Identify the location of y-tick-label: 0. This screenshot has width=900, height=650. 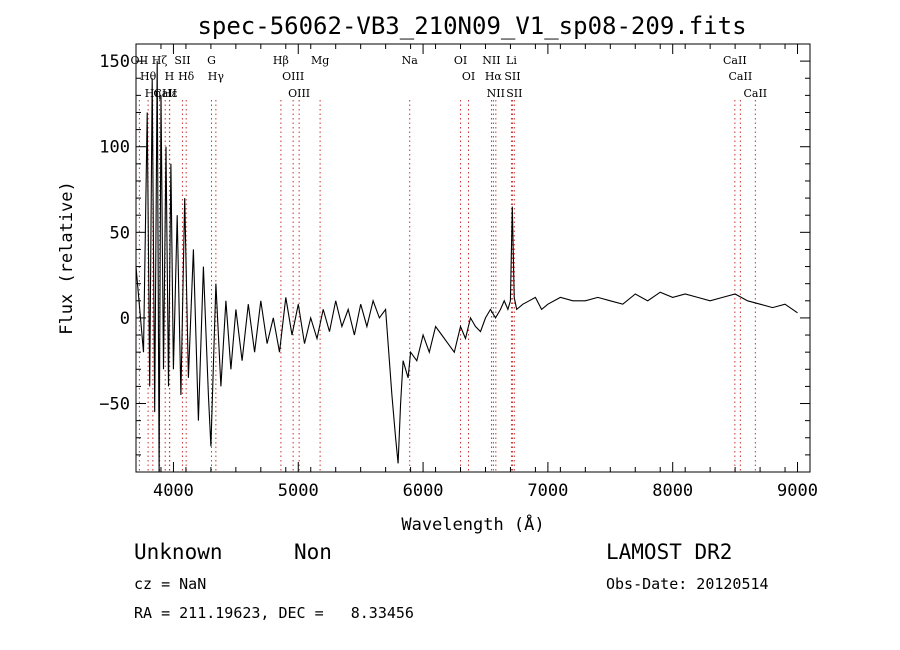
(125, 319).